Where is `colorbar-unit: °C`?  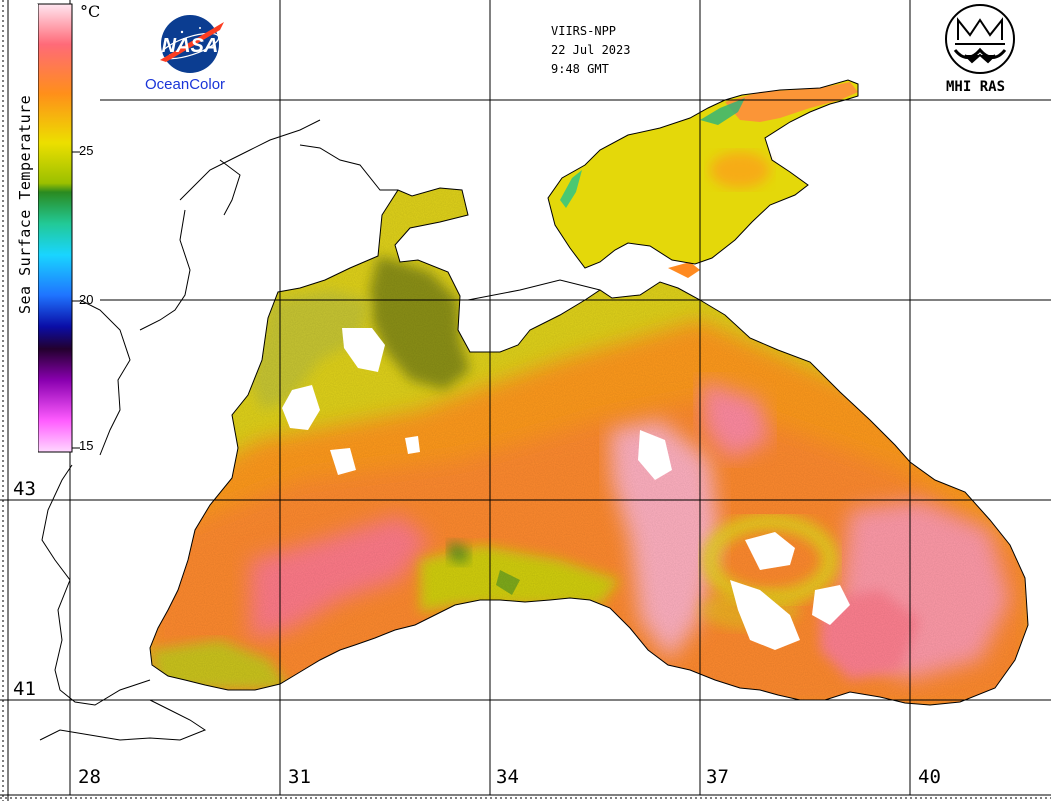 colorbar-unit: °C is located at coordinates (90, 11).